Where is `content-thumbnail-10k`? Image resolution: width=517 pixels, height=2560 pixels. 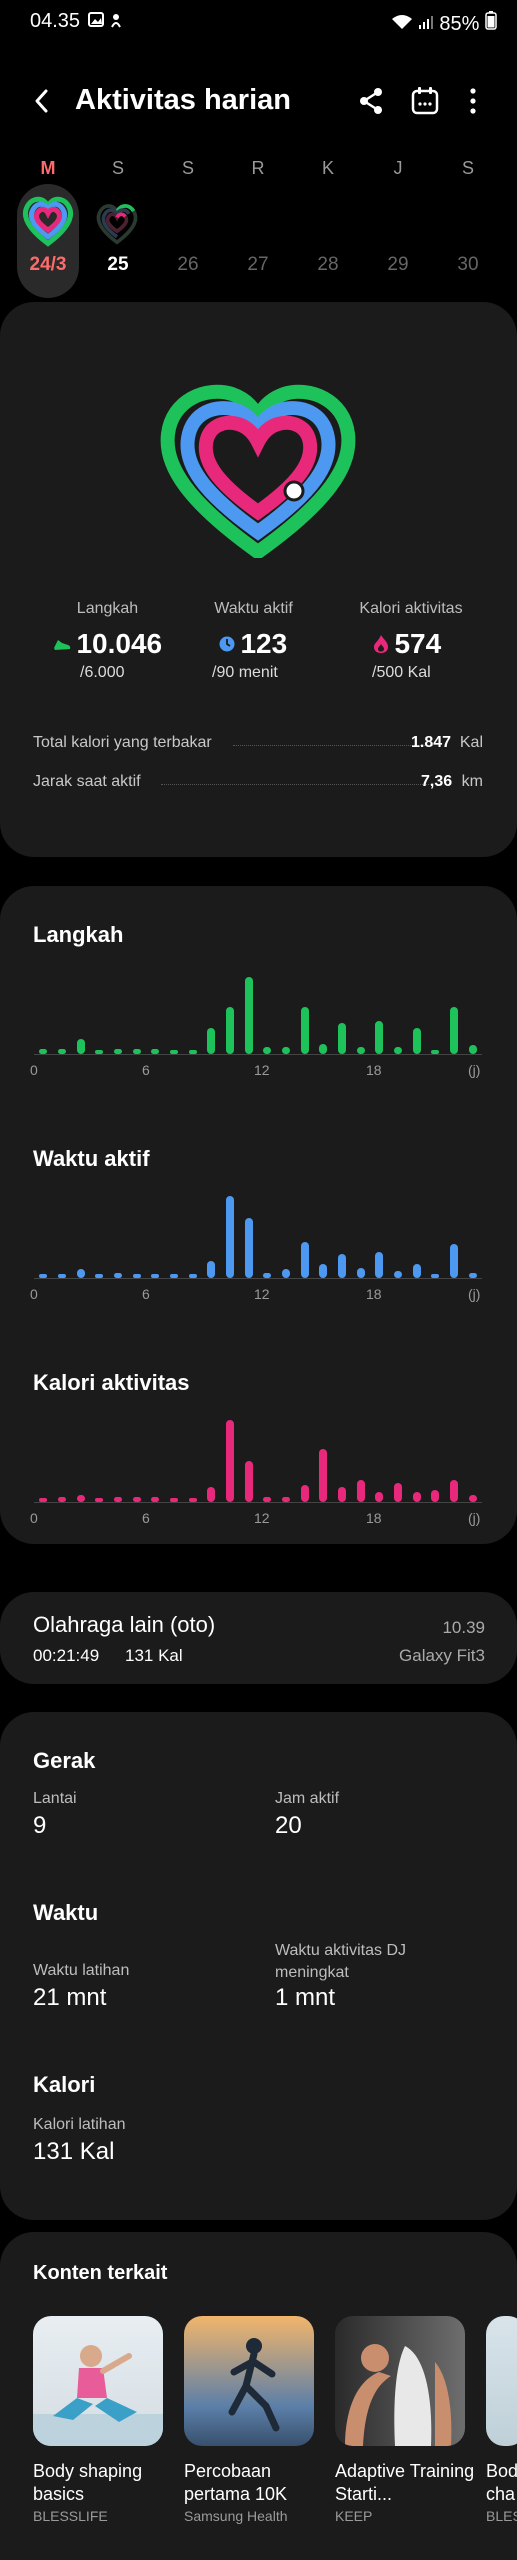
content-thumbnail-10k is located at coordinates (249, 2381).